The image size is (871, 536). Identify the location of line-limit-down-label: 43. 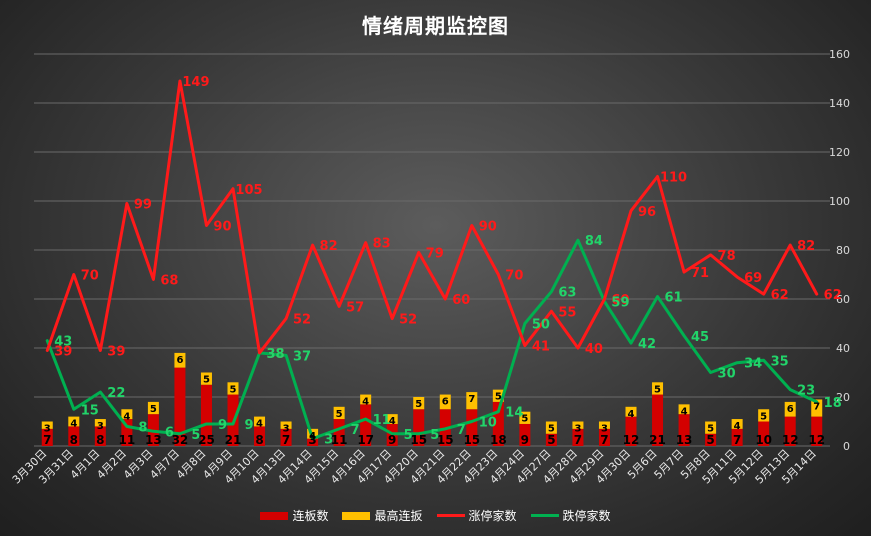
(63, 342).